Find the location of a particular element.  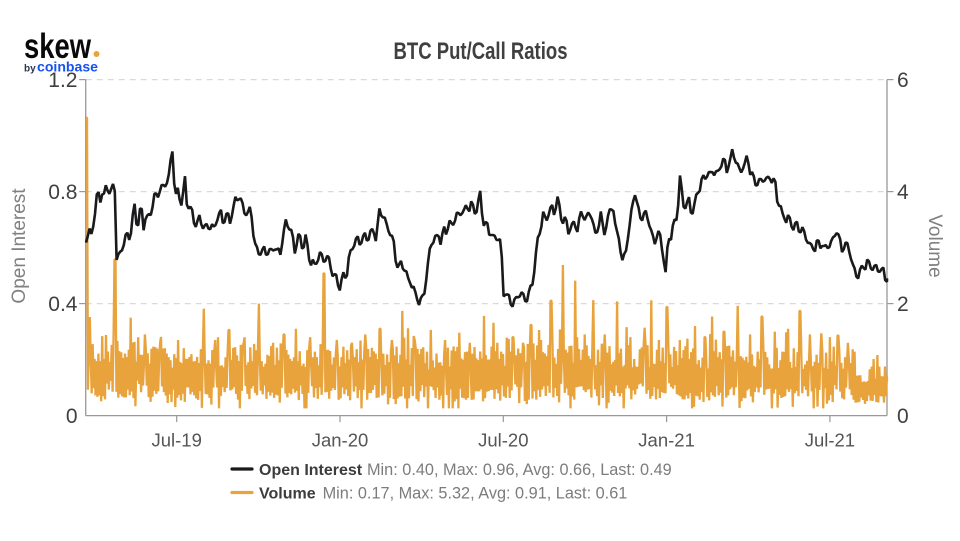

svg-text: 1.2 is located at coordinates (62, 80).